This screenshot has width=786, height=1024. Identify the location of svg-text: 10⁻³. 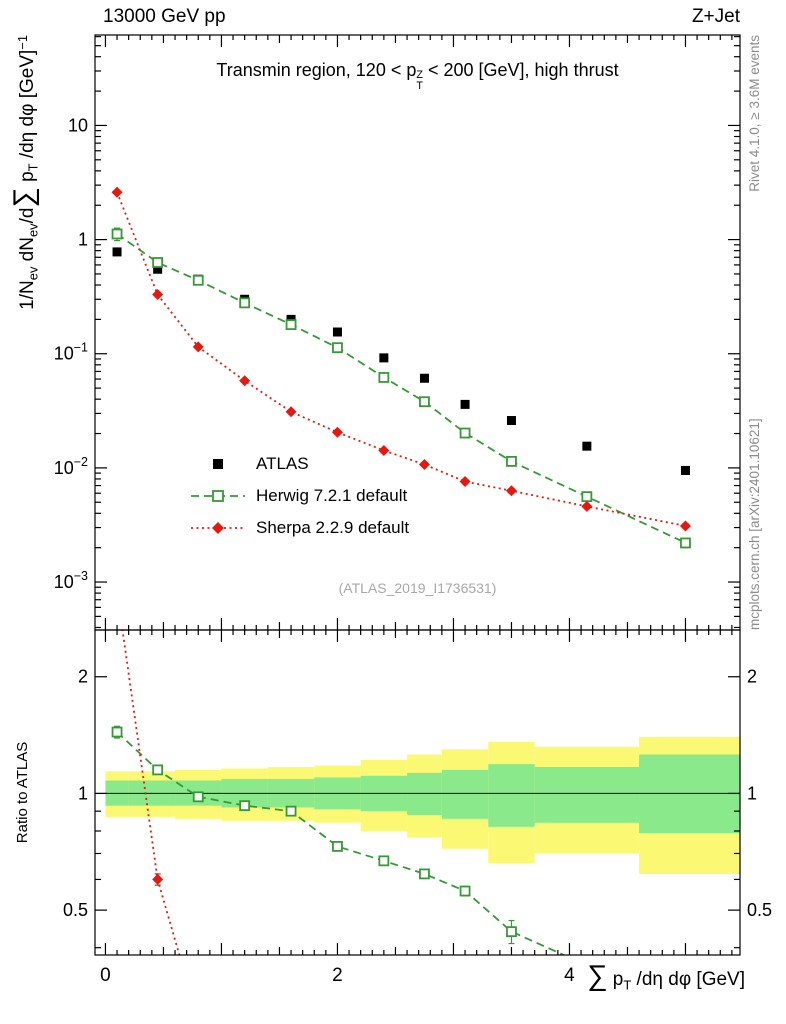
(71, 580).